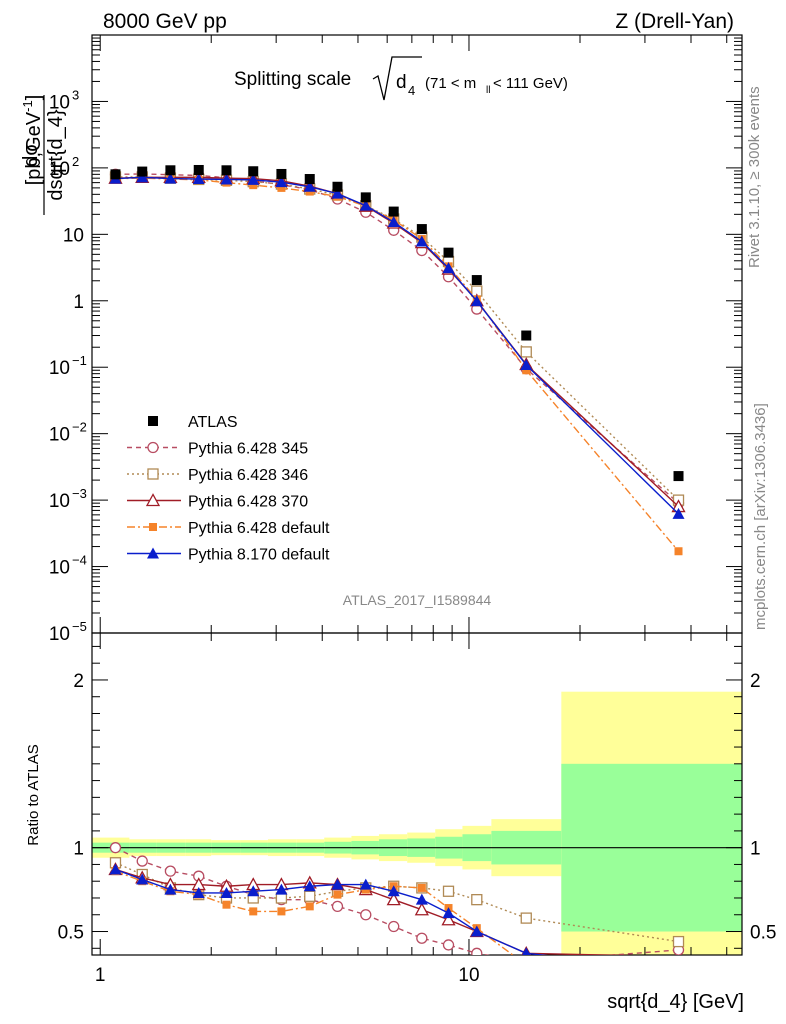  What do you see at coordinates (674, 21) in the screenshot?
I see `header-right: Z (Drell-Yan)` at bounding box center [674, 21].